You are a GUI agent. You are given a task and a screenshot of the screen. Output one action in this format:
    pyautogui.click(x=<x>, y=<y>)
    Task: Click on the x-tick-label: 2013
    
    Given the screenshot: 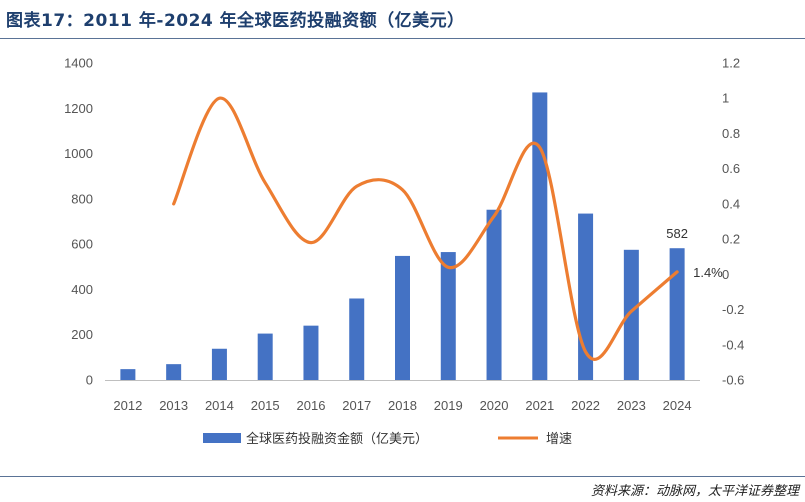 What is the action you would take?
    pyautogui.click(x=173, y=405)
    